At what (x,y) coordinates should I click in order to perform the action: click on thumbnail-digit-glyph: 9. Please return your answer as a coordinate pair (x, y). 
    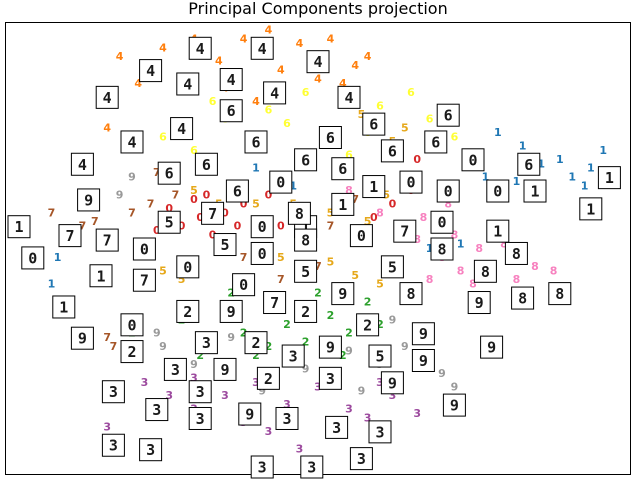
    Looking at the image, I should click on (454, 406).